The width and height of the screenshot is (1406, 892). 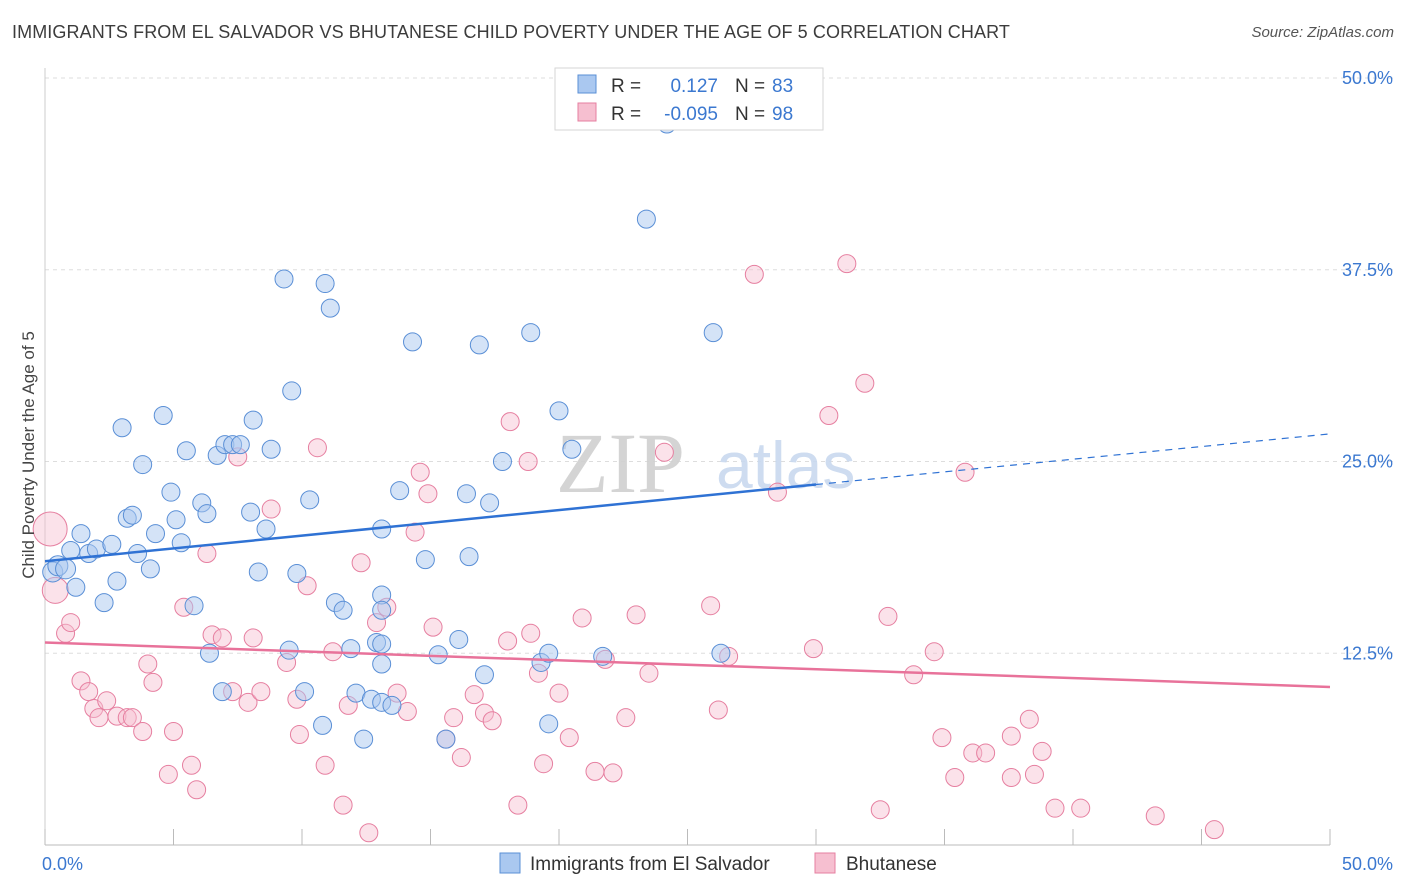 What do you see at coordinates (1073, 459) in the screenshot?
I see `el-salvador-trend-extension` at bounding box center [1073, 459].